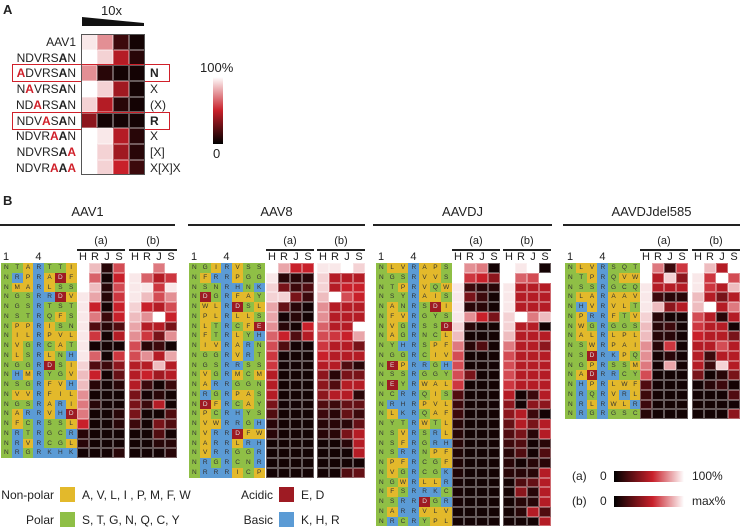  I want to click on residue-class-name: Polar, so click(39, 520).